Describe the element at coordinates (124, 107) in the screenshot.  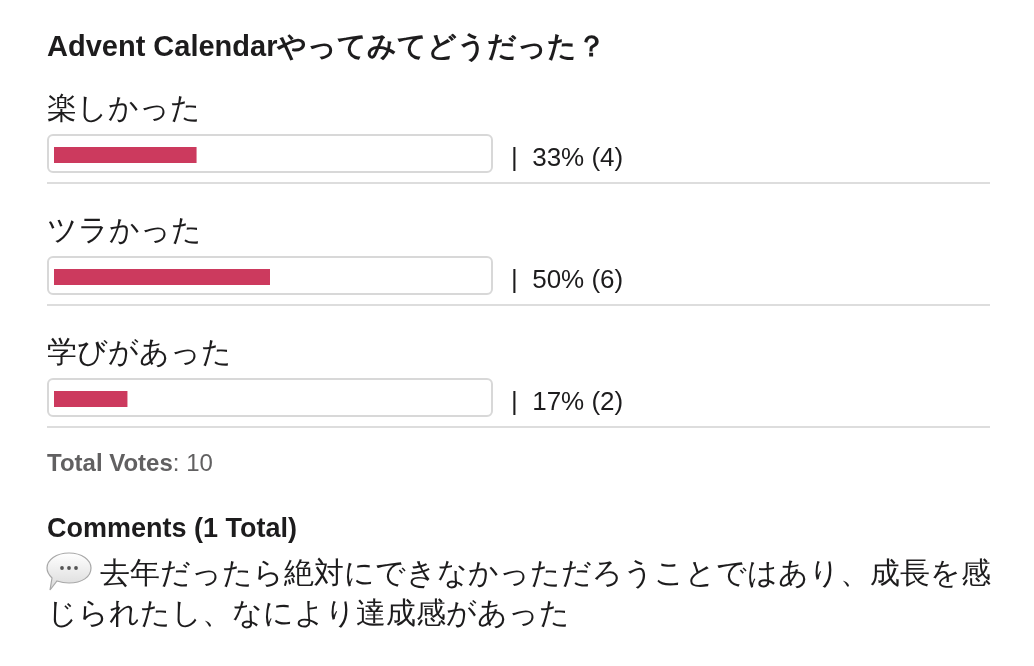
I see `category-label: 楽しかった` at that location.